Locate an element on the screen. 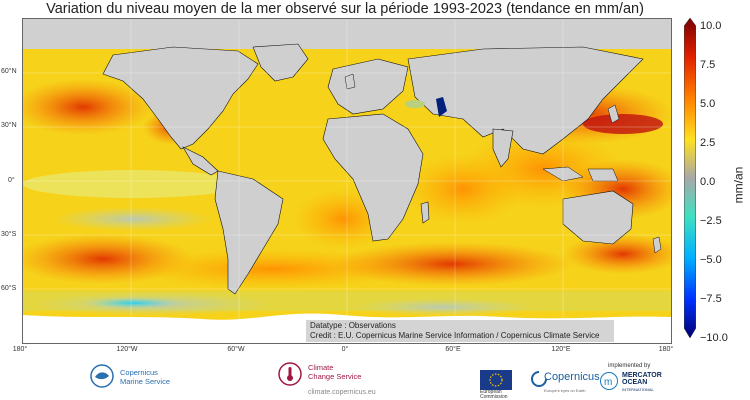 This screenshot has height=400, width=750. c3s-service: Change Service is located at coordinates (335, 376).